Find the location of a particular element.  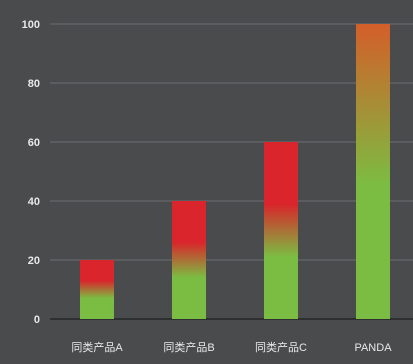

y-tick-label: 100 is located at coordinates (31, 25).